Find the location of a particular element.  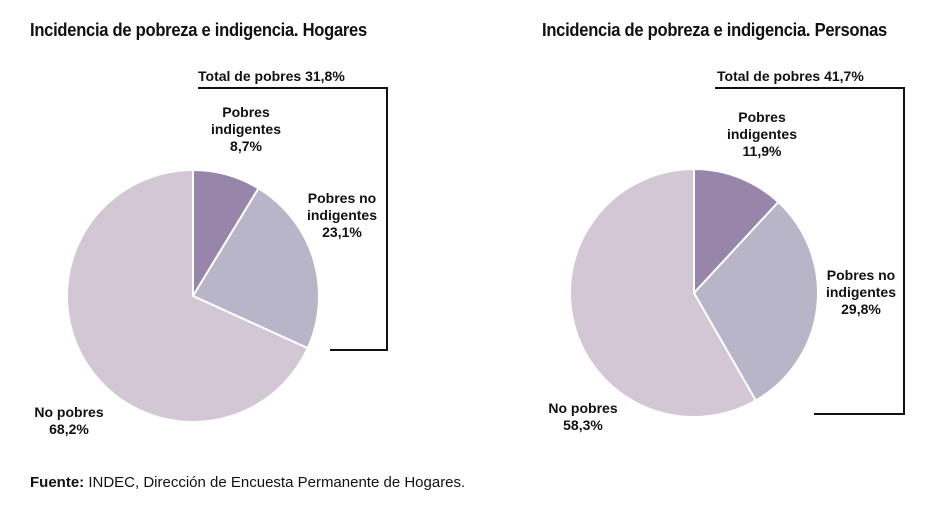

slice-label-personas-no-indigentes: Pobres no indigentes 29,8% is located at coordinates (860, 292).